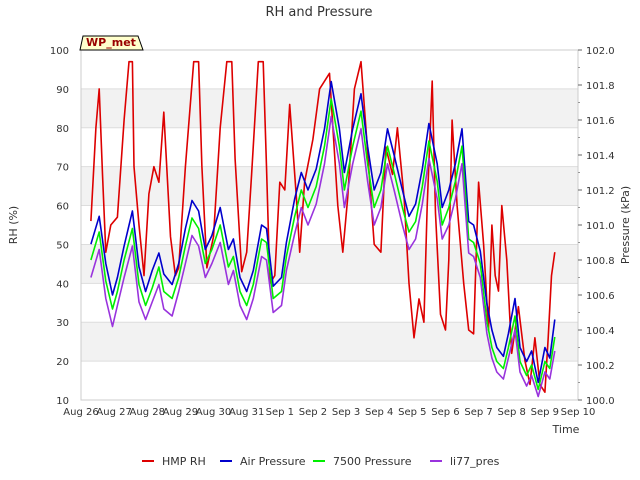 This screenshot has width=640, height=480. What do you see at coordinates (62, 168) in the screenshot?
I see `y-tick-label: 70` at bounding box center [62, 168].